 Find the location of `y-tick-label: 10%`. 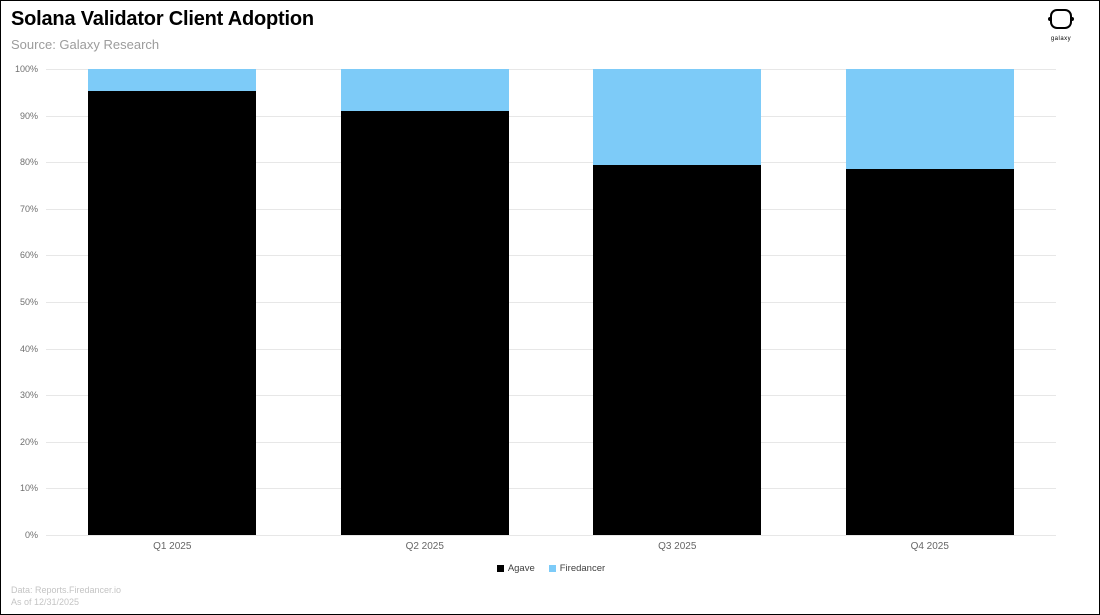

y-tick-label: 10% is located at coordinates (28, 488).